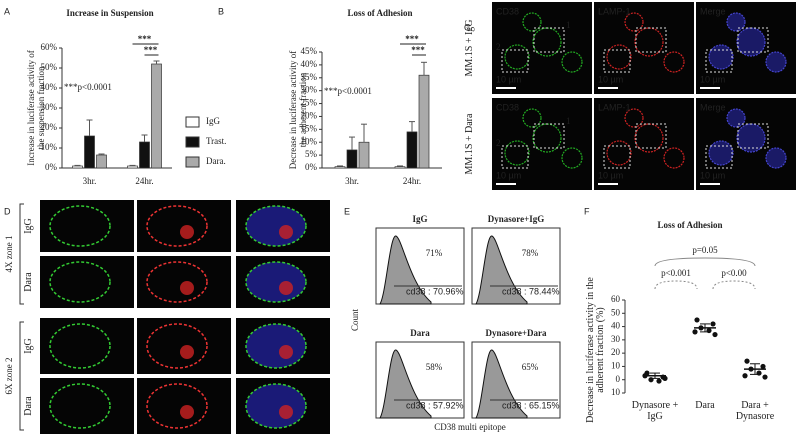  I want to click on y-tick-label: 60%, so click(49, 47).